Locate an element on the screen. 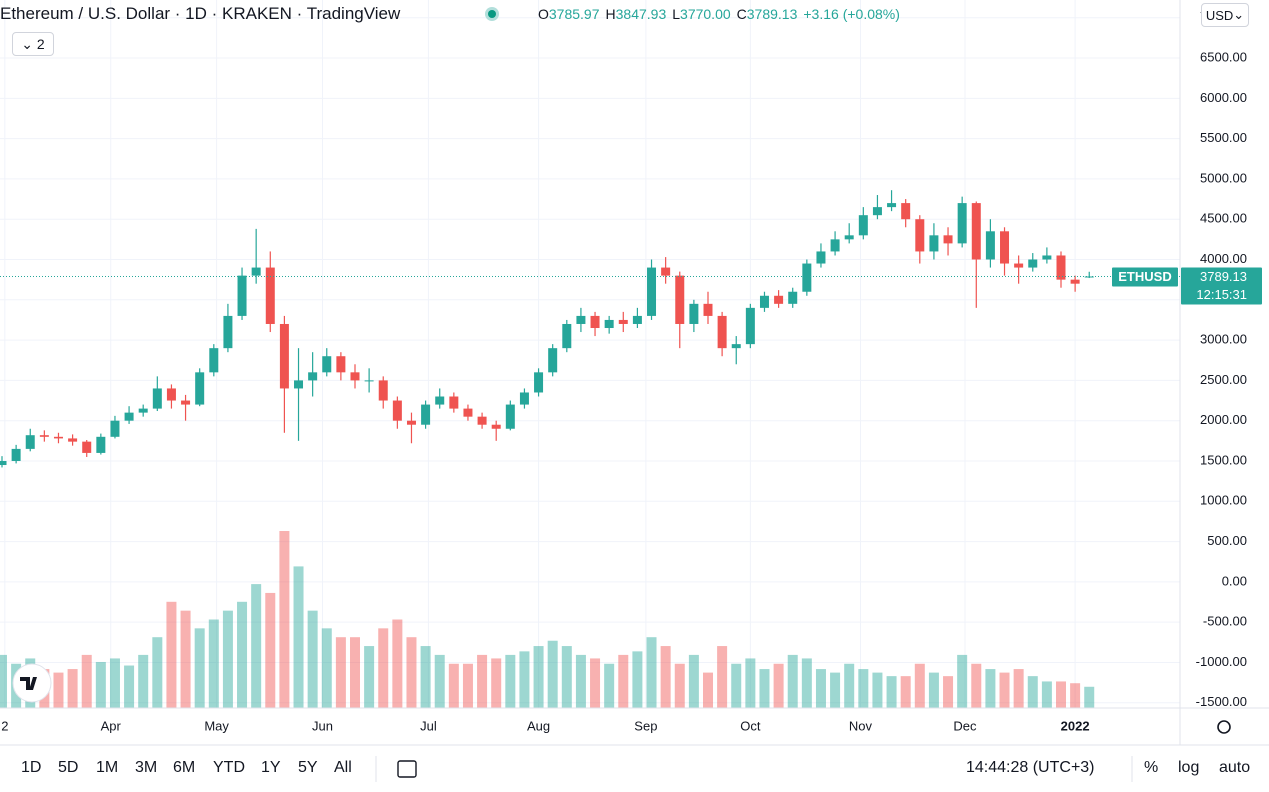 This screenshot has width=1269, height=792. x-tick-label: Aug is located at coordinates (538, 725).